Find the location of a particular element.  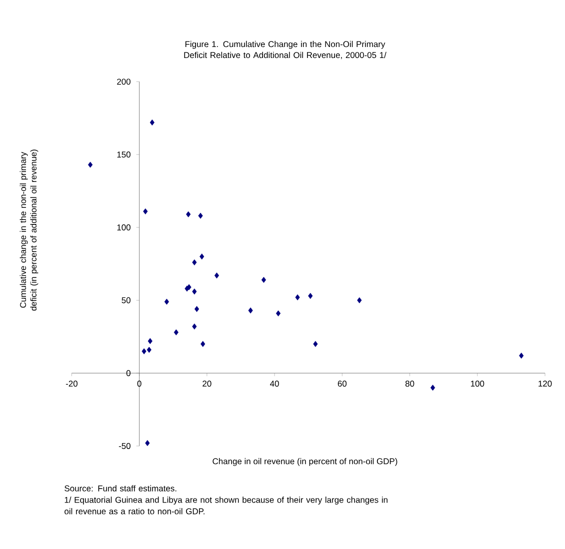

y-tick-label: -50 is located at coordinates (124, 445).